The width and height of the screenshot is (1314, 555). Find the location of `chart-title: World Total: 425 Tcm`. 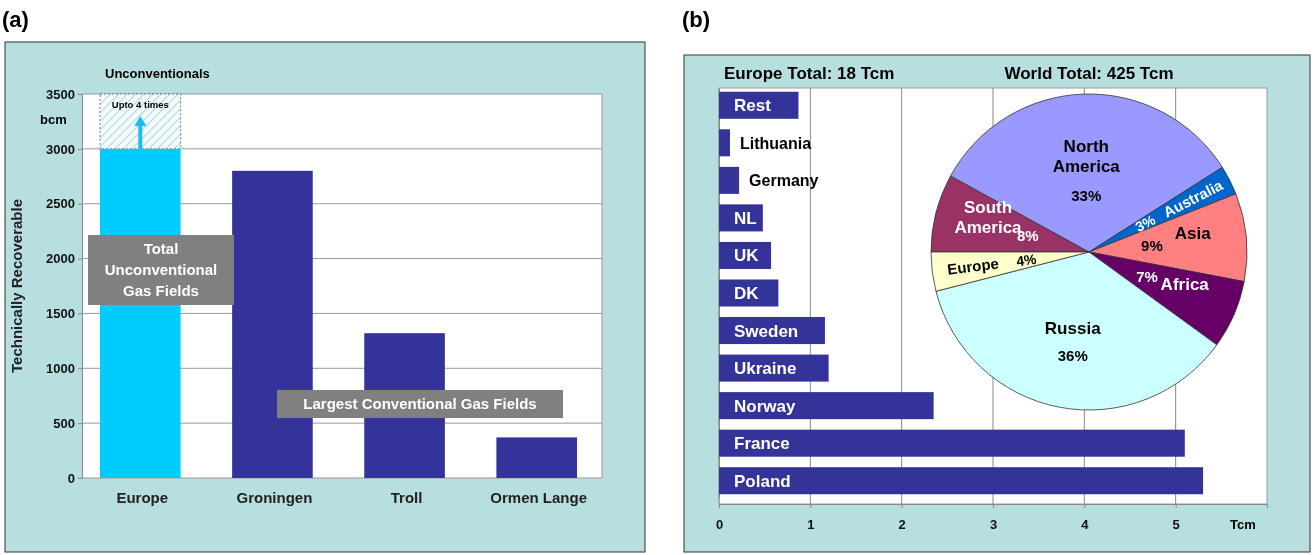

chart-title: World Total: 425 Tcm is located at coordinates (1089, 73).